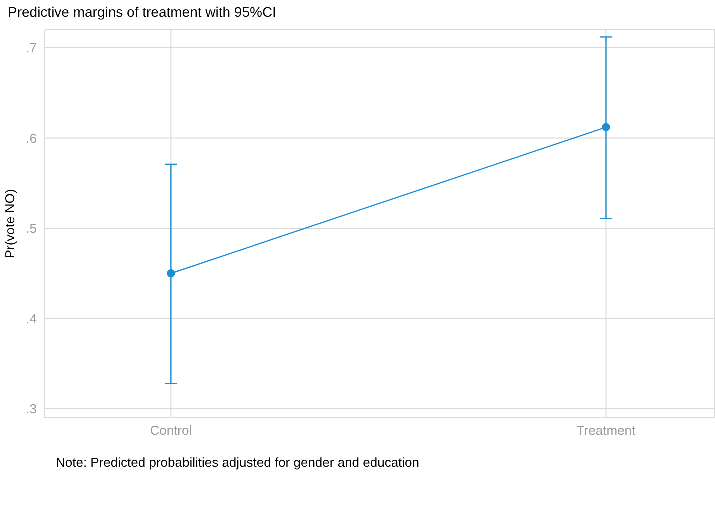 This screenshot has height=517, width=715. Describe the element at coordinates (31, 409) in the screenshot. I see `y-tick-label: .3` at that location.